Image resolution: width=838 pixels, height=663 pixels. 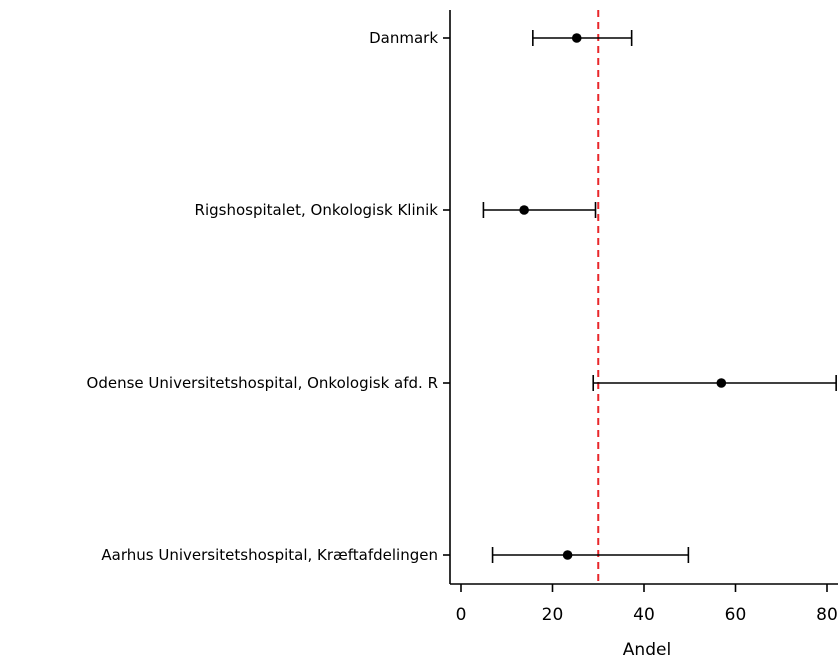 What do you see at coordinates (647, 650) in the screenshot?
I see `x-axis-title: Andel` at bounding box center [647, 650].